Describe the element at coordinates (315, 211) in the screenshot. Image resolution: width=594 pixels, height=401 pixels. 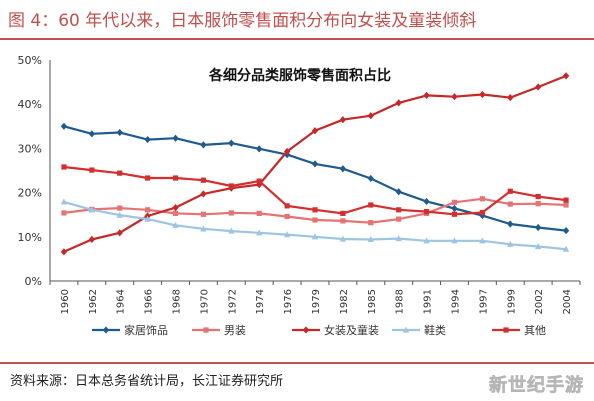
I see `series-男装` at that location.